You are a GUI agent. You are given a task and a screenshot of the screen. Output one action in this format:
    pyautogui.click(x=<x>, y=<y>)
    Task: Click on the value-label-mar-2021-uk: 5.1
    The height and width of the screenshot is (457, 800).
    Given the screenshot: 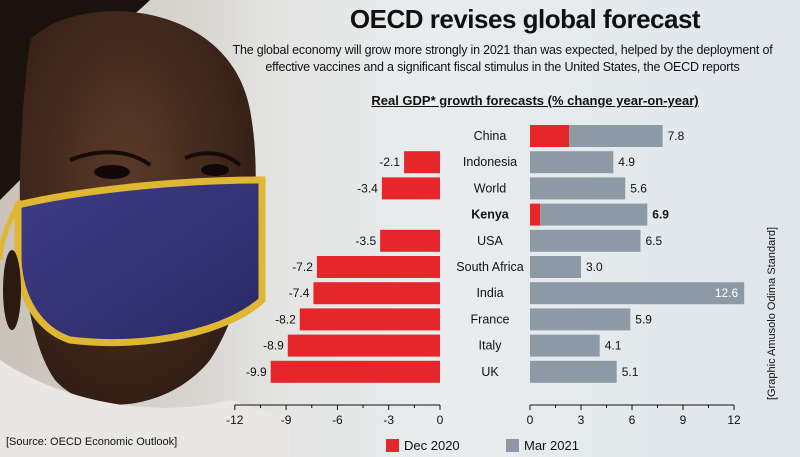 What is the action you would take?
    pyautogui.click(x=630, y=372)
    